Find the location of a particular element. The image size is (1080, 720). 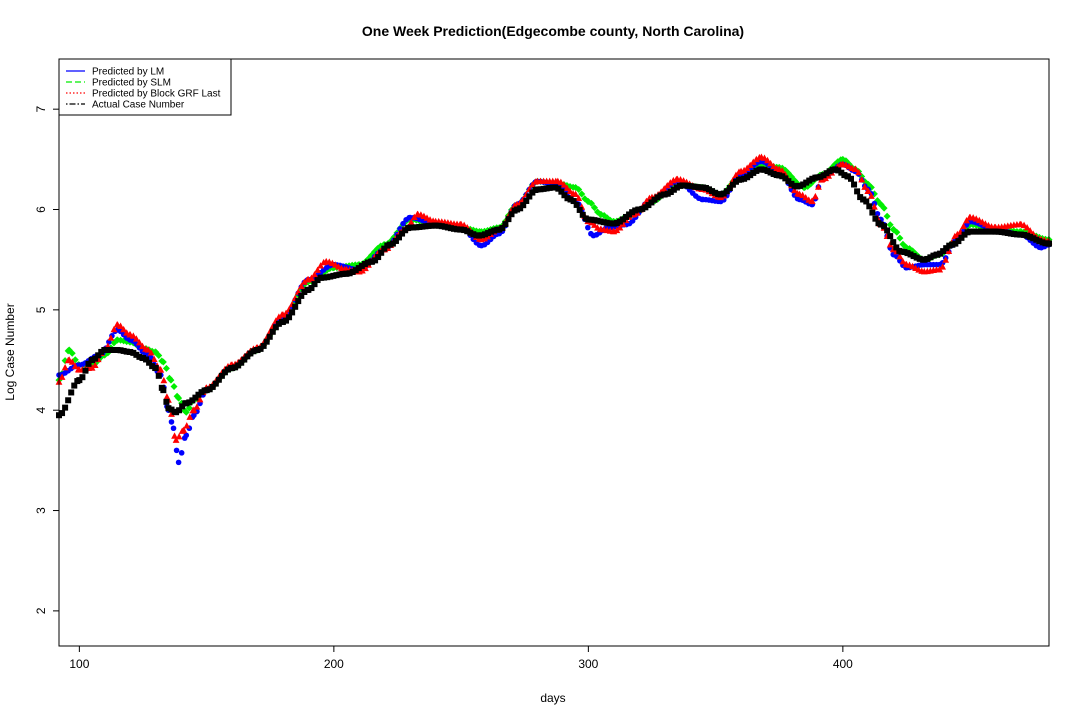

x-tick-label: 100 is located at coordinates (79, 664).